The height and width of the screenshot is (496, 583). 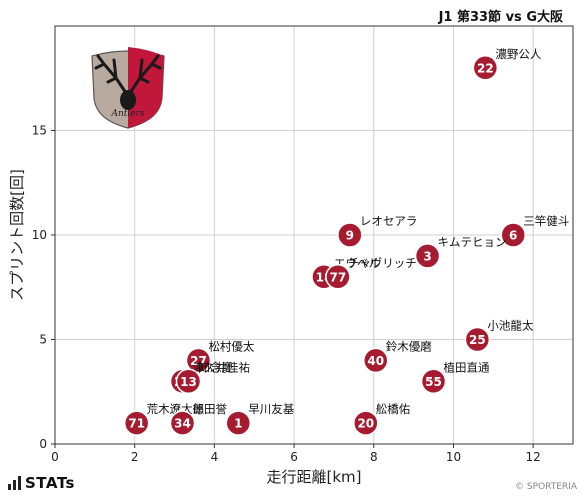 I want to click on y-tick-label: 5, so click(x=43, y=340).